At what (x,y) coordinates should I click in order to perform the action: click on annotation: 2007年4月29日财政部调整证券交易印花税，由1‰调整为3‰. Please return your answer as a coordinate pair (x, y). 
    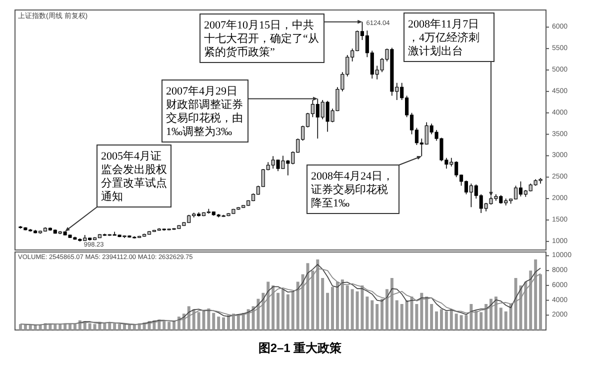
    Looking at the image, I should click on (204, 112).